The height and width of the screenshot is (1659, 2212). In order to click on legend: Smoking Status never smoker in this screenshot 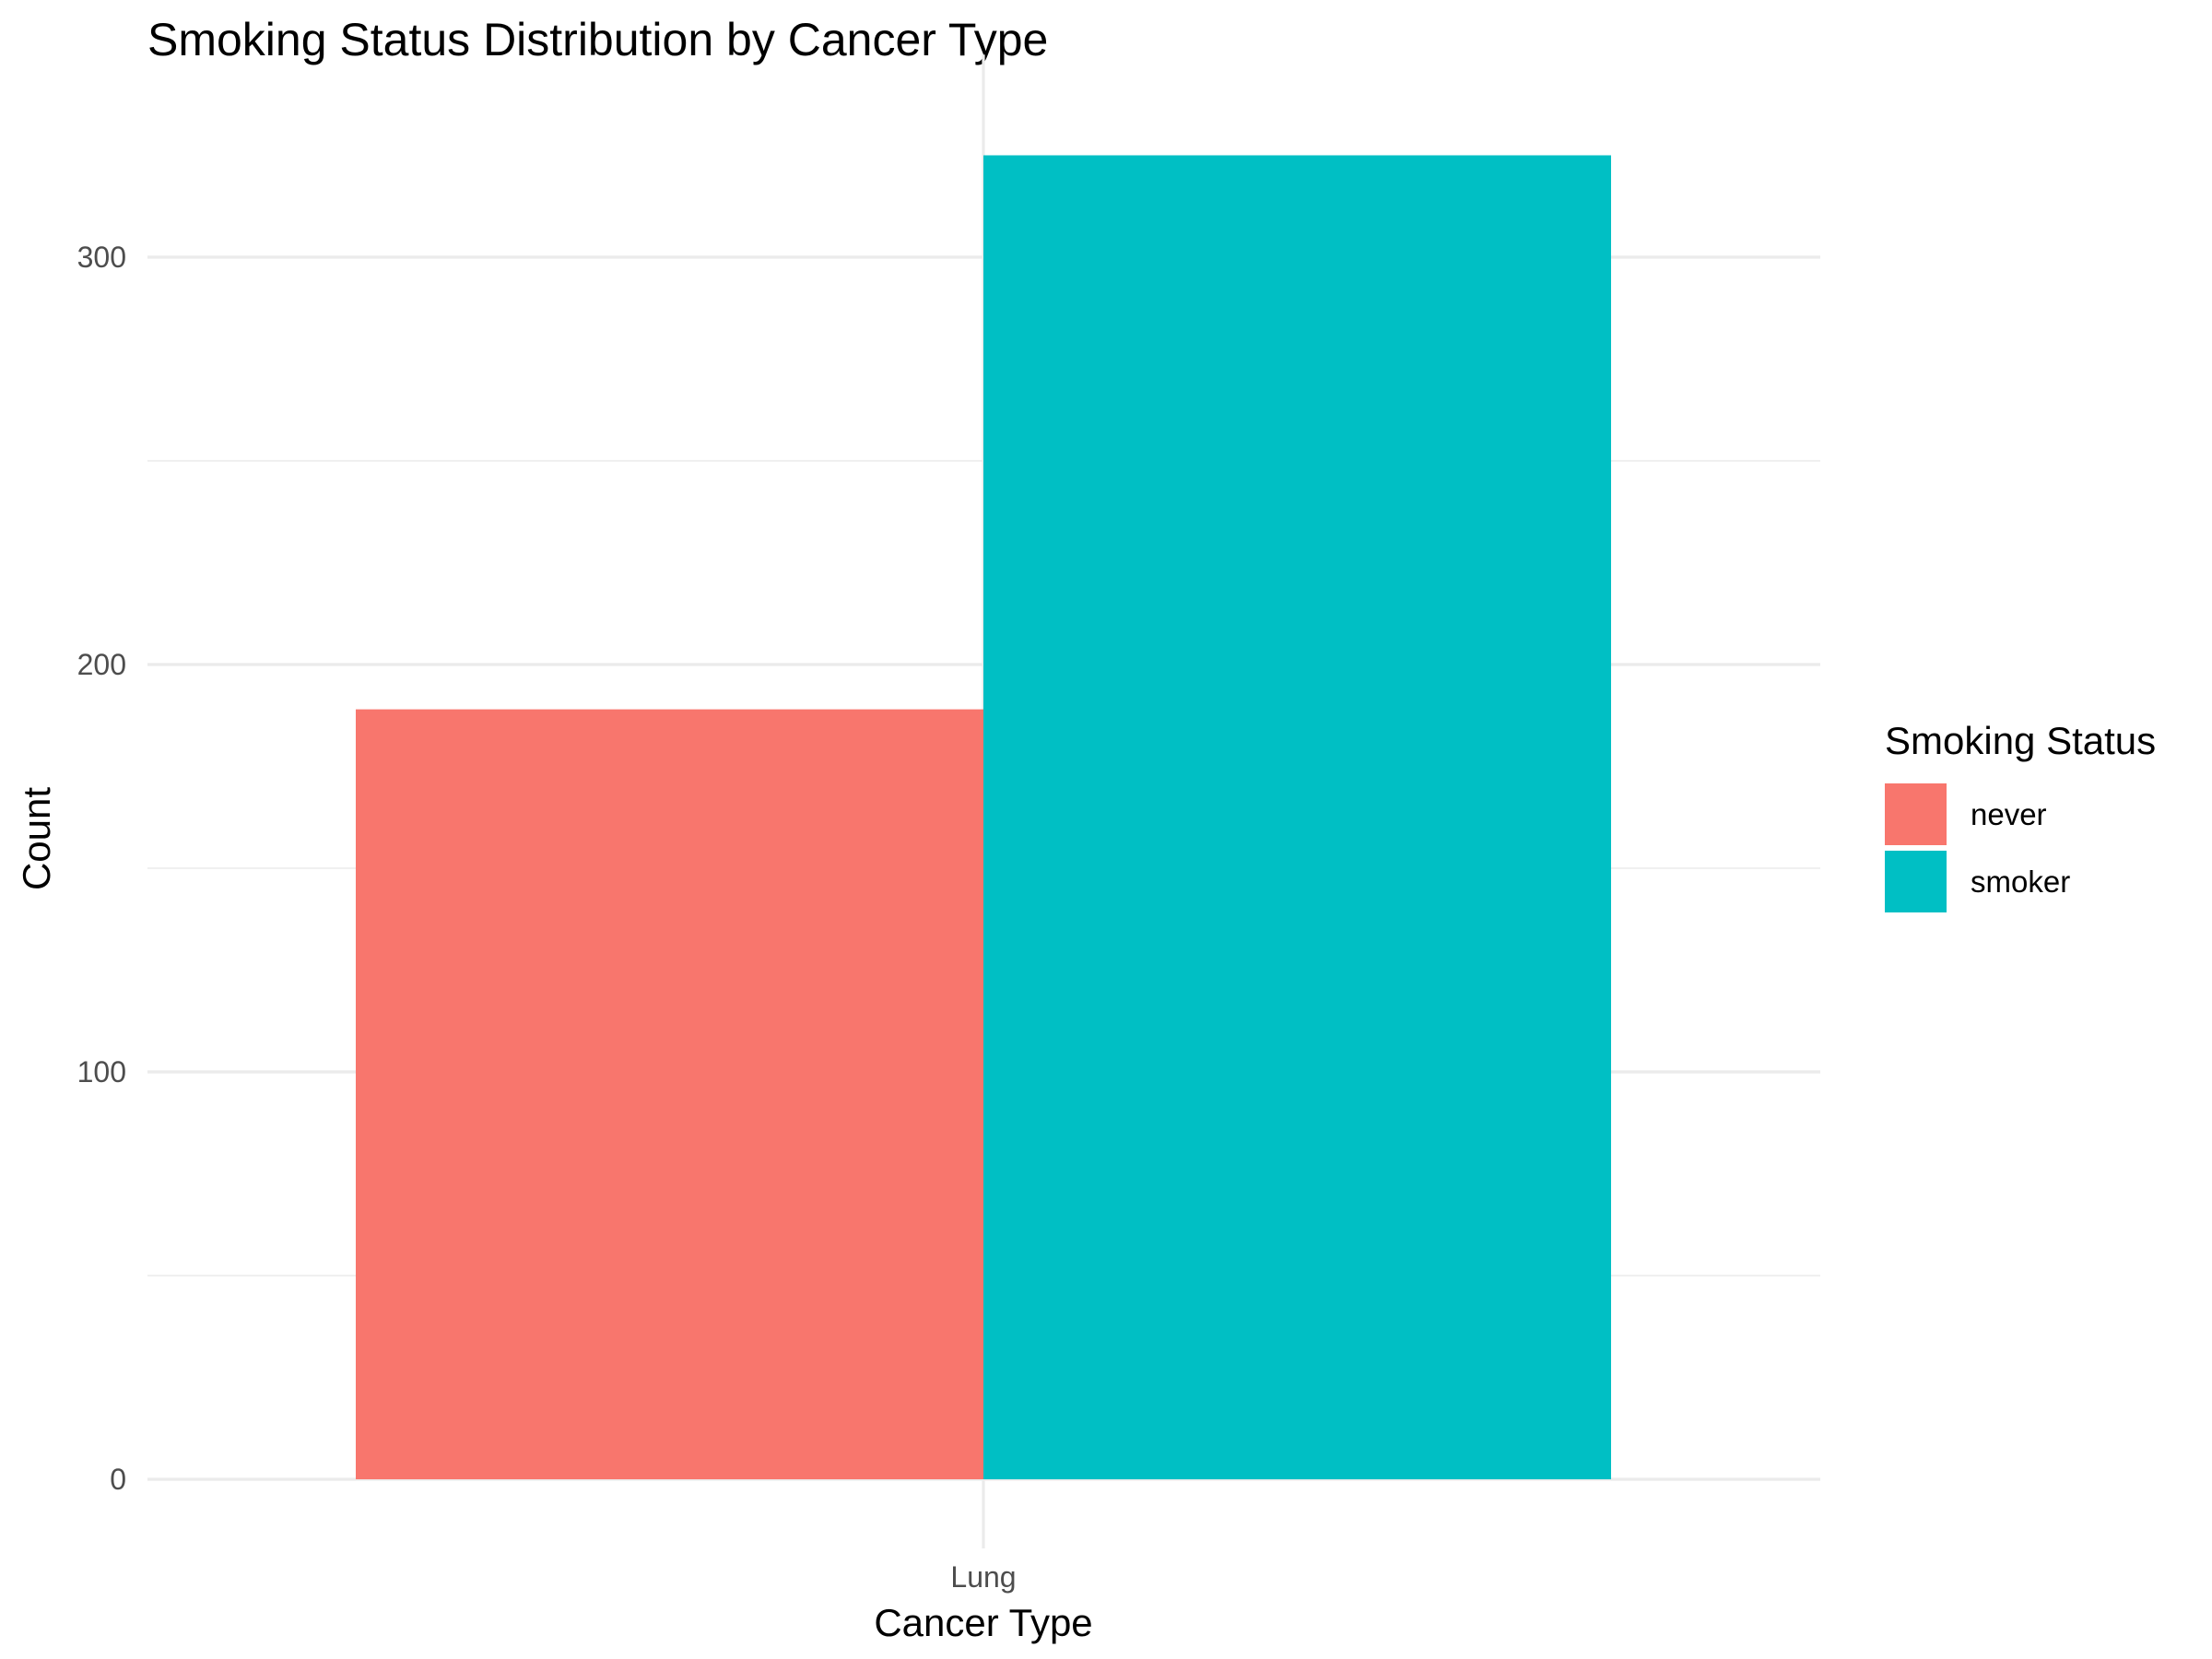, I will do `click(2020, 815)`.